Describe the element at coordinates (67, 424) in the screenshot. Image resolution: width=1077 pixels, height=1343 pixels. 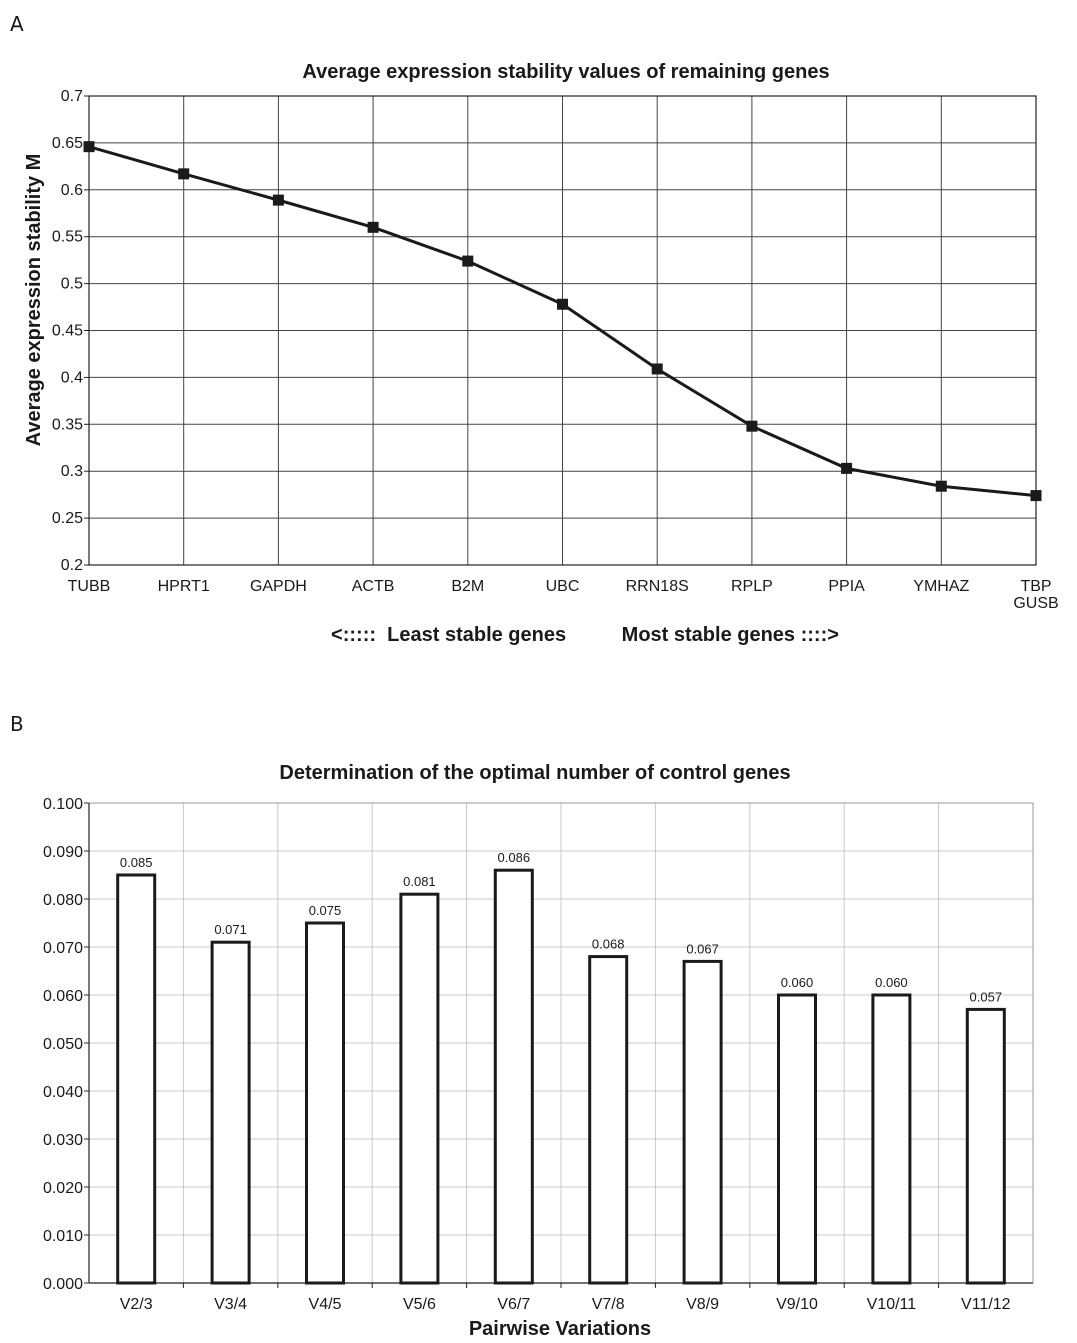
I see `chart-a-ytick-label: 0.35` at that location.